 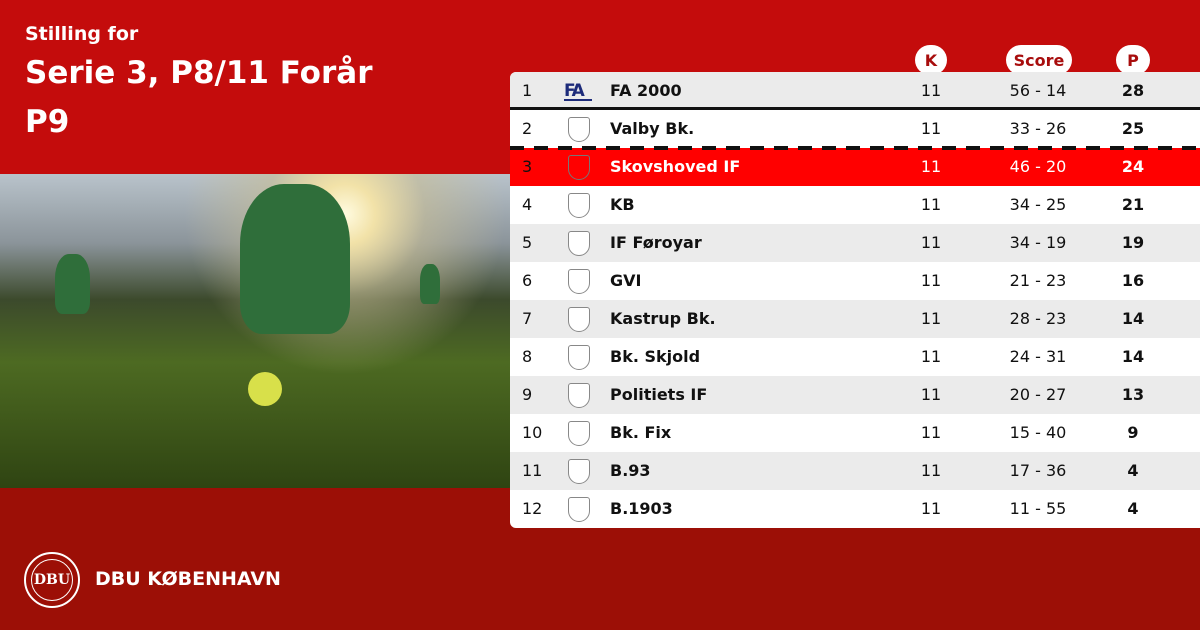 I want to click on points: 13, so click(x=1133, y=394).